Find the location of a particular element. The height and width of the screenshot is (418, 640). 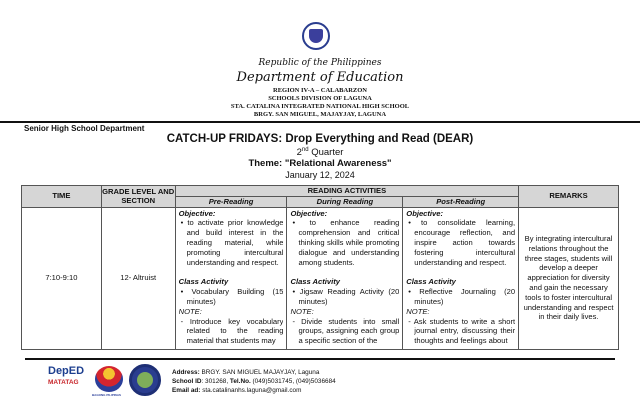

email-value: sta.catalinanhs.laguna@gmail.com is located at coordinates (251, 390).